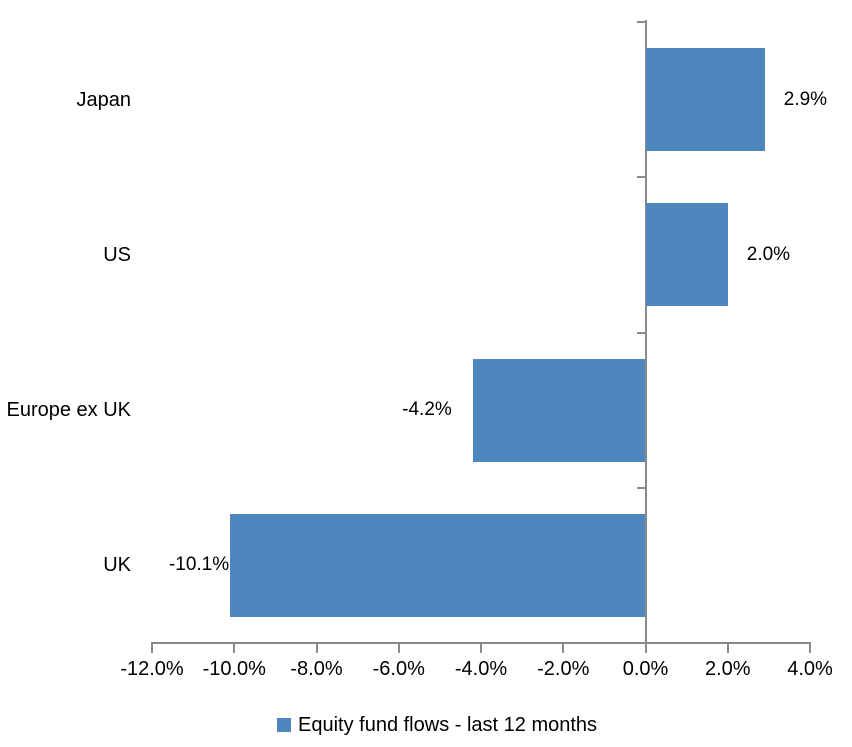 The height and width of the screenshot is (747, 852). Describe the element at coordinates (234, 669) in the screenshot. I see `x-axis-tick-label: -10.0%` at that location.